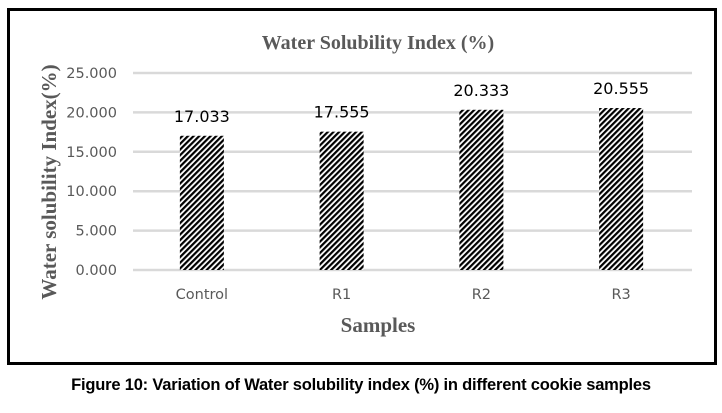  What do you see at coordinates (481, 295) in the screenshot?
I see `x-tick-label: R2` at bounding box center [481, 295].